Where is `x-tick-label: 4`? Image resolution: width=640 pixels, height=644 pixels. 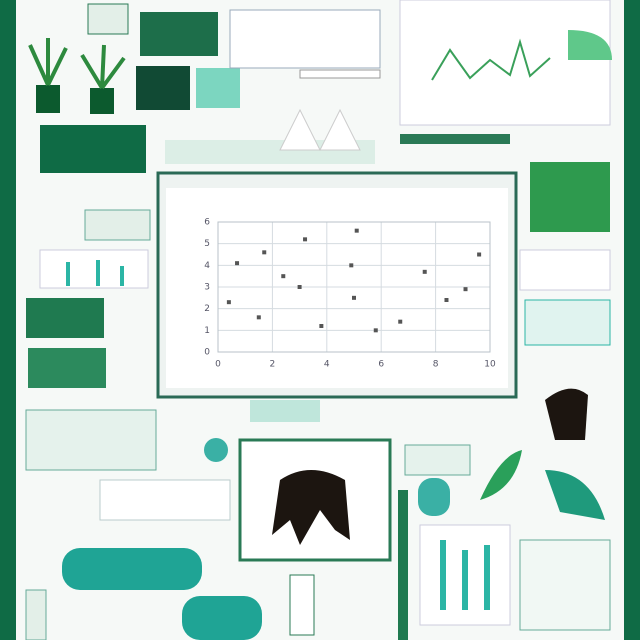
x-tick-label: 4 is located at coordinates (327, 365).